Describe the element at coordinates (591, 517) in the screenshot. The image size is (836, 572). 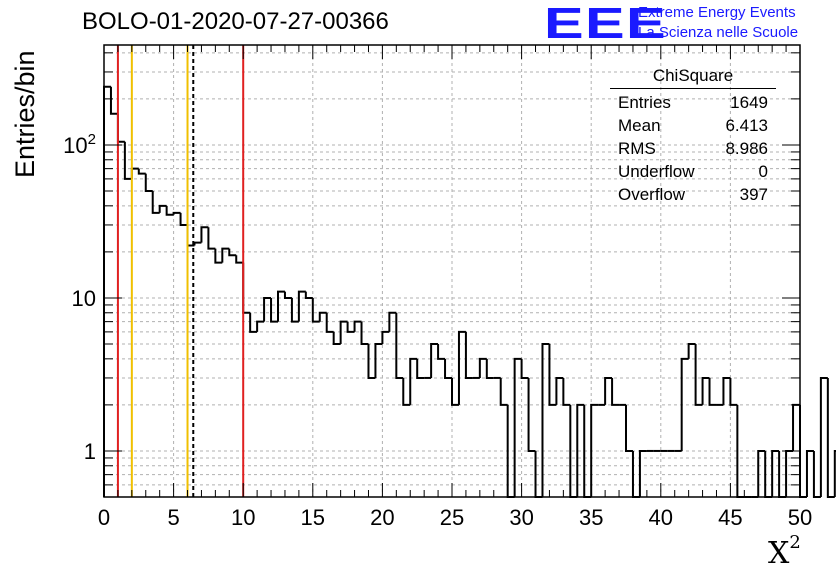
I see `x-tick-label: 35` at that location.